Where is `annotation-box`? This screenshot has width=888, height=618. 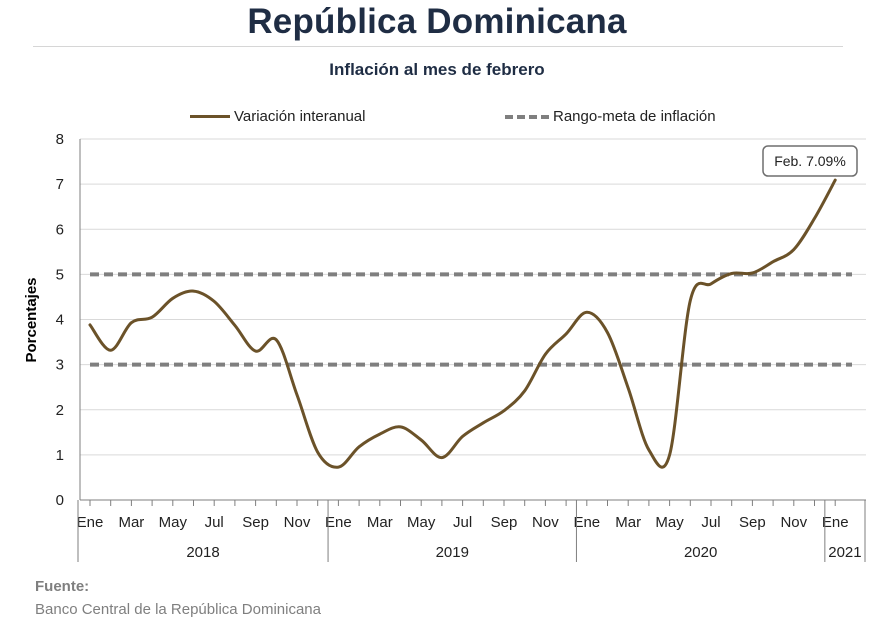
annotation-box is located at coordinates (810, 161).